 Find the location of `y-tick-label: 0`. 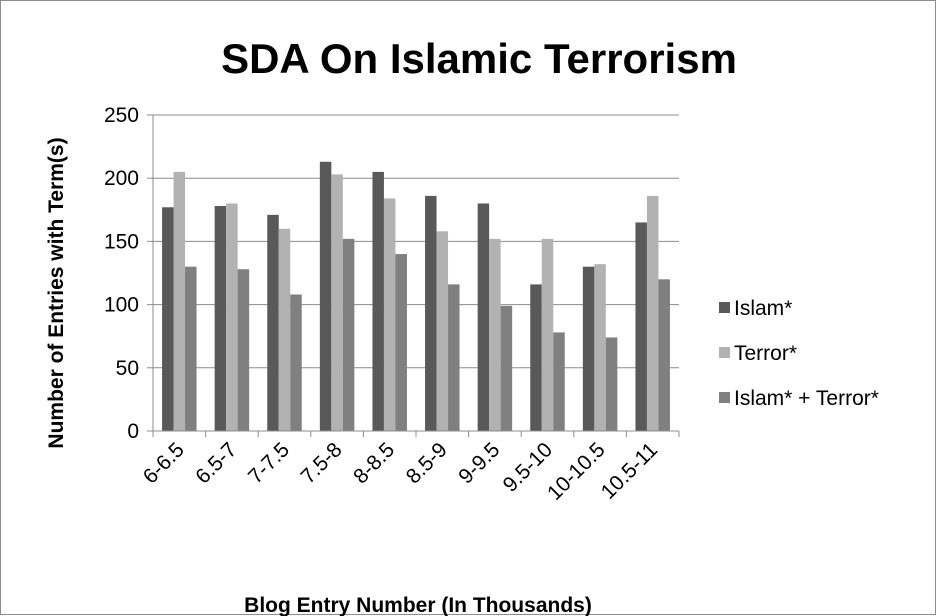

y-tick-label: 0 is located at coordinates (133, 431).